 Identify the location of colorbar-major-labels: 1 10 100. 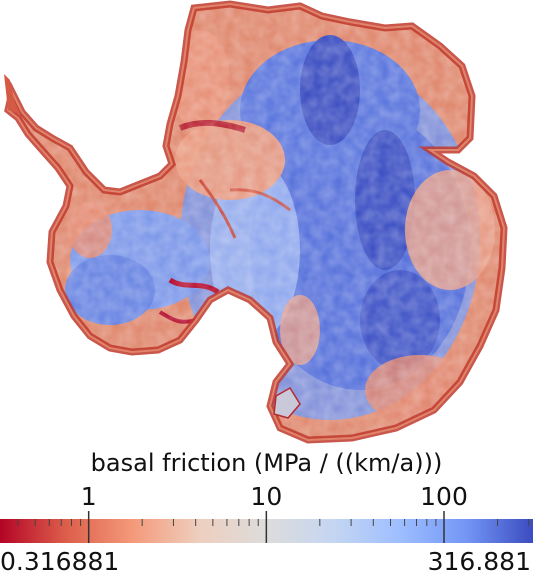
(274, 496).